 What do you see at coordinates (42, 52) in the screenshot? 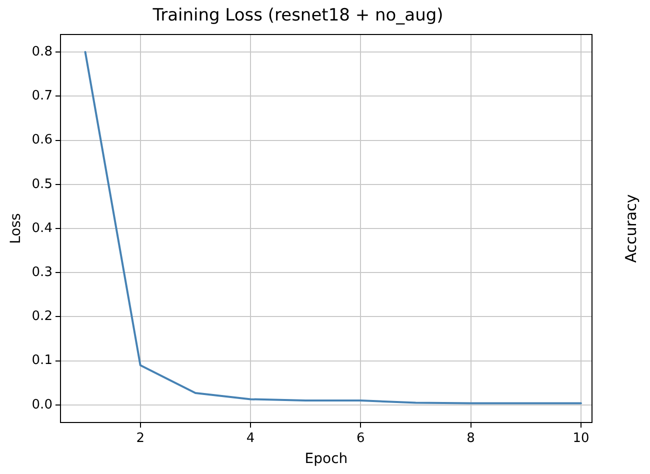
I see `y-tick-label: 0.8` at bounding box center [42, 52].